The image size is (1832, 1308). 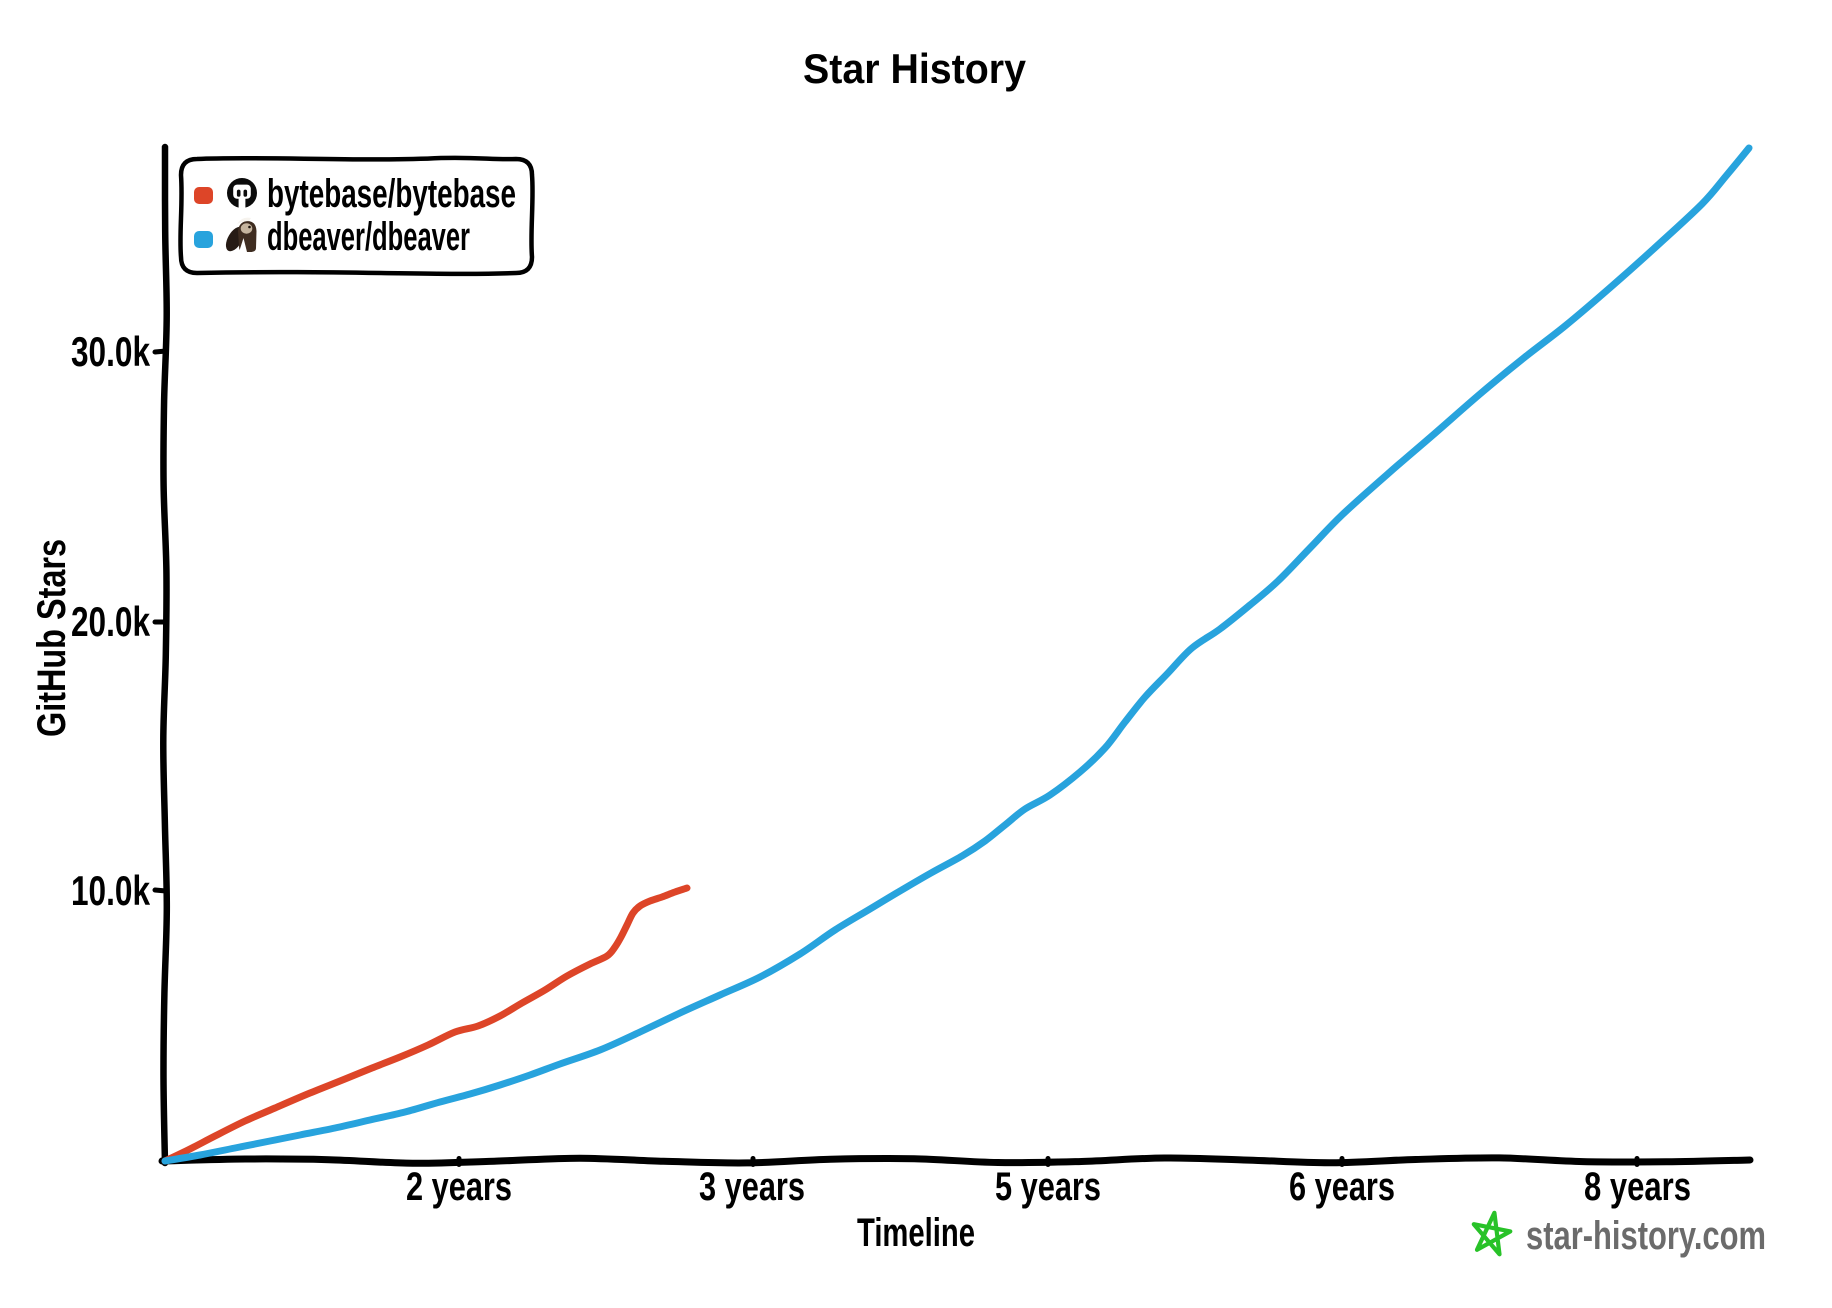 What do you see at coordinates (368, 237) in the screenshot?
I see `svg-text: dbeaver/dbeaver` at bounding box center [368, 237].